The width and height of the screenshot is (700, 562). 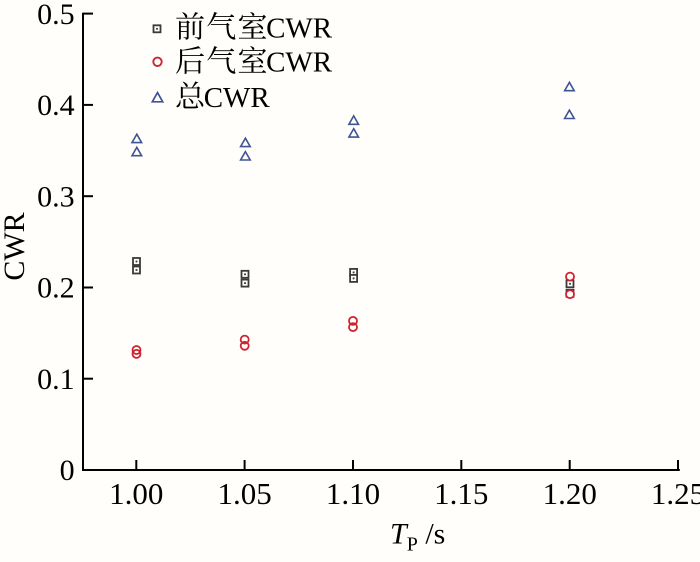 What do you see at coordinates (136, 493) in the screenshot?
I see `svg-text: 1.00` at bounding box center [136, 493].